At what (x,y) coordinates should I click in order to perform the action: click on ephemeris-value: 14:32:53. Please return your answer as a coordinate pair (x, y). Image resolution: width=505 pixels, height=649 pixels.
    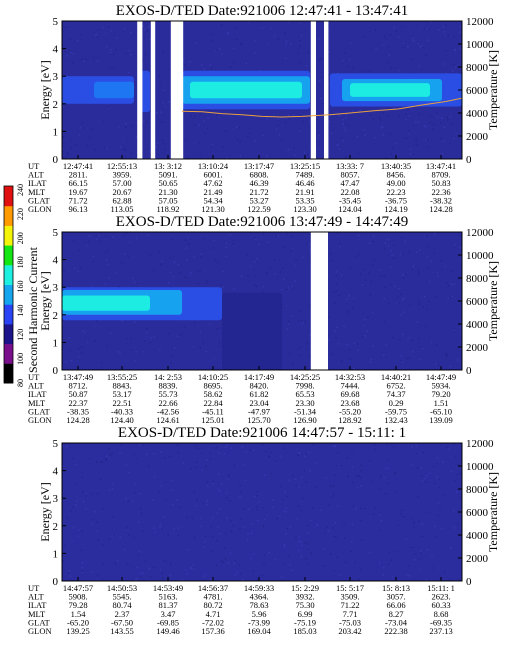
    Looking at the image, I should click on (350, 377).